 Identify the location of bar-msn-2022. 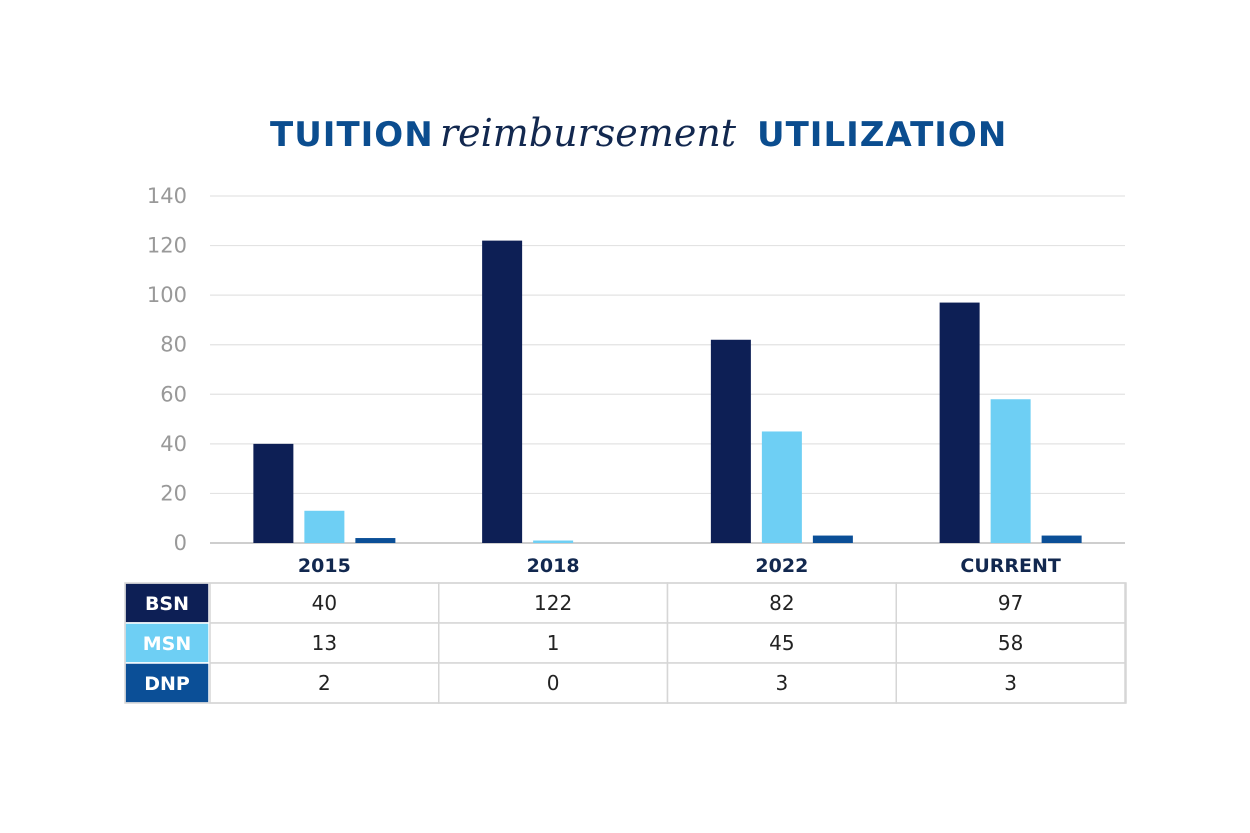
(781, 487).